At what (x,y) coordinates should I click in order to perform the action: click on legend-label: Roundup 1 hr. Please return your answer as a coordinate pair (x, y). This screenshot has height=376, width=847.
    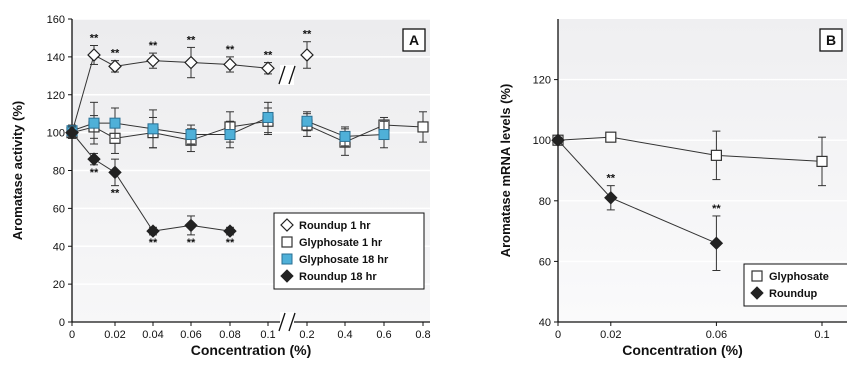
    Looking at the image, I should click on (335, 226).